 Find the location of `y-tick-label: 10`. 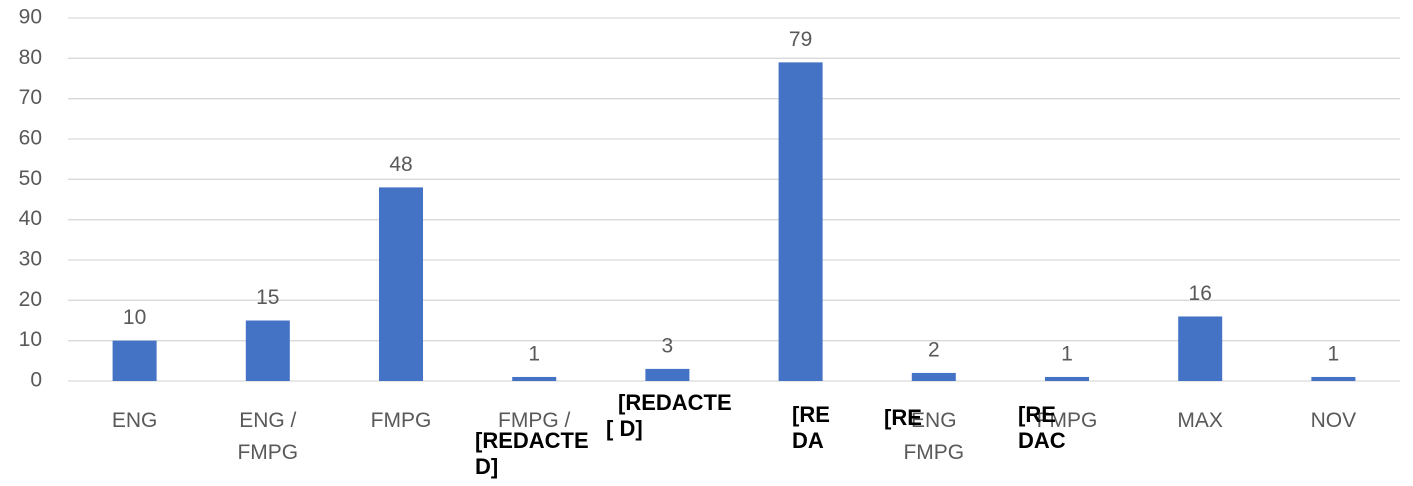

y-tick-label: 10 is located at coordinates (30, 339).